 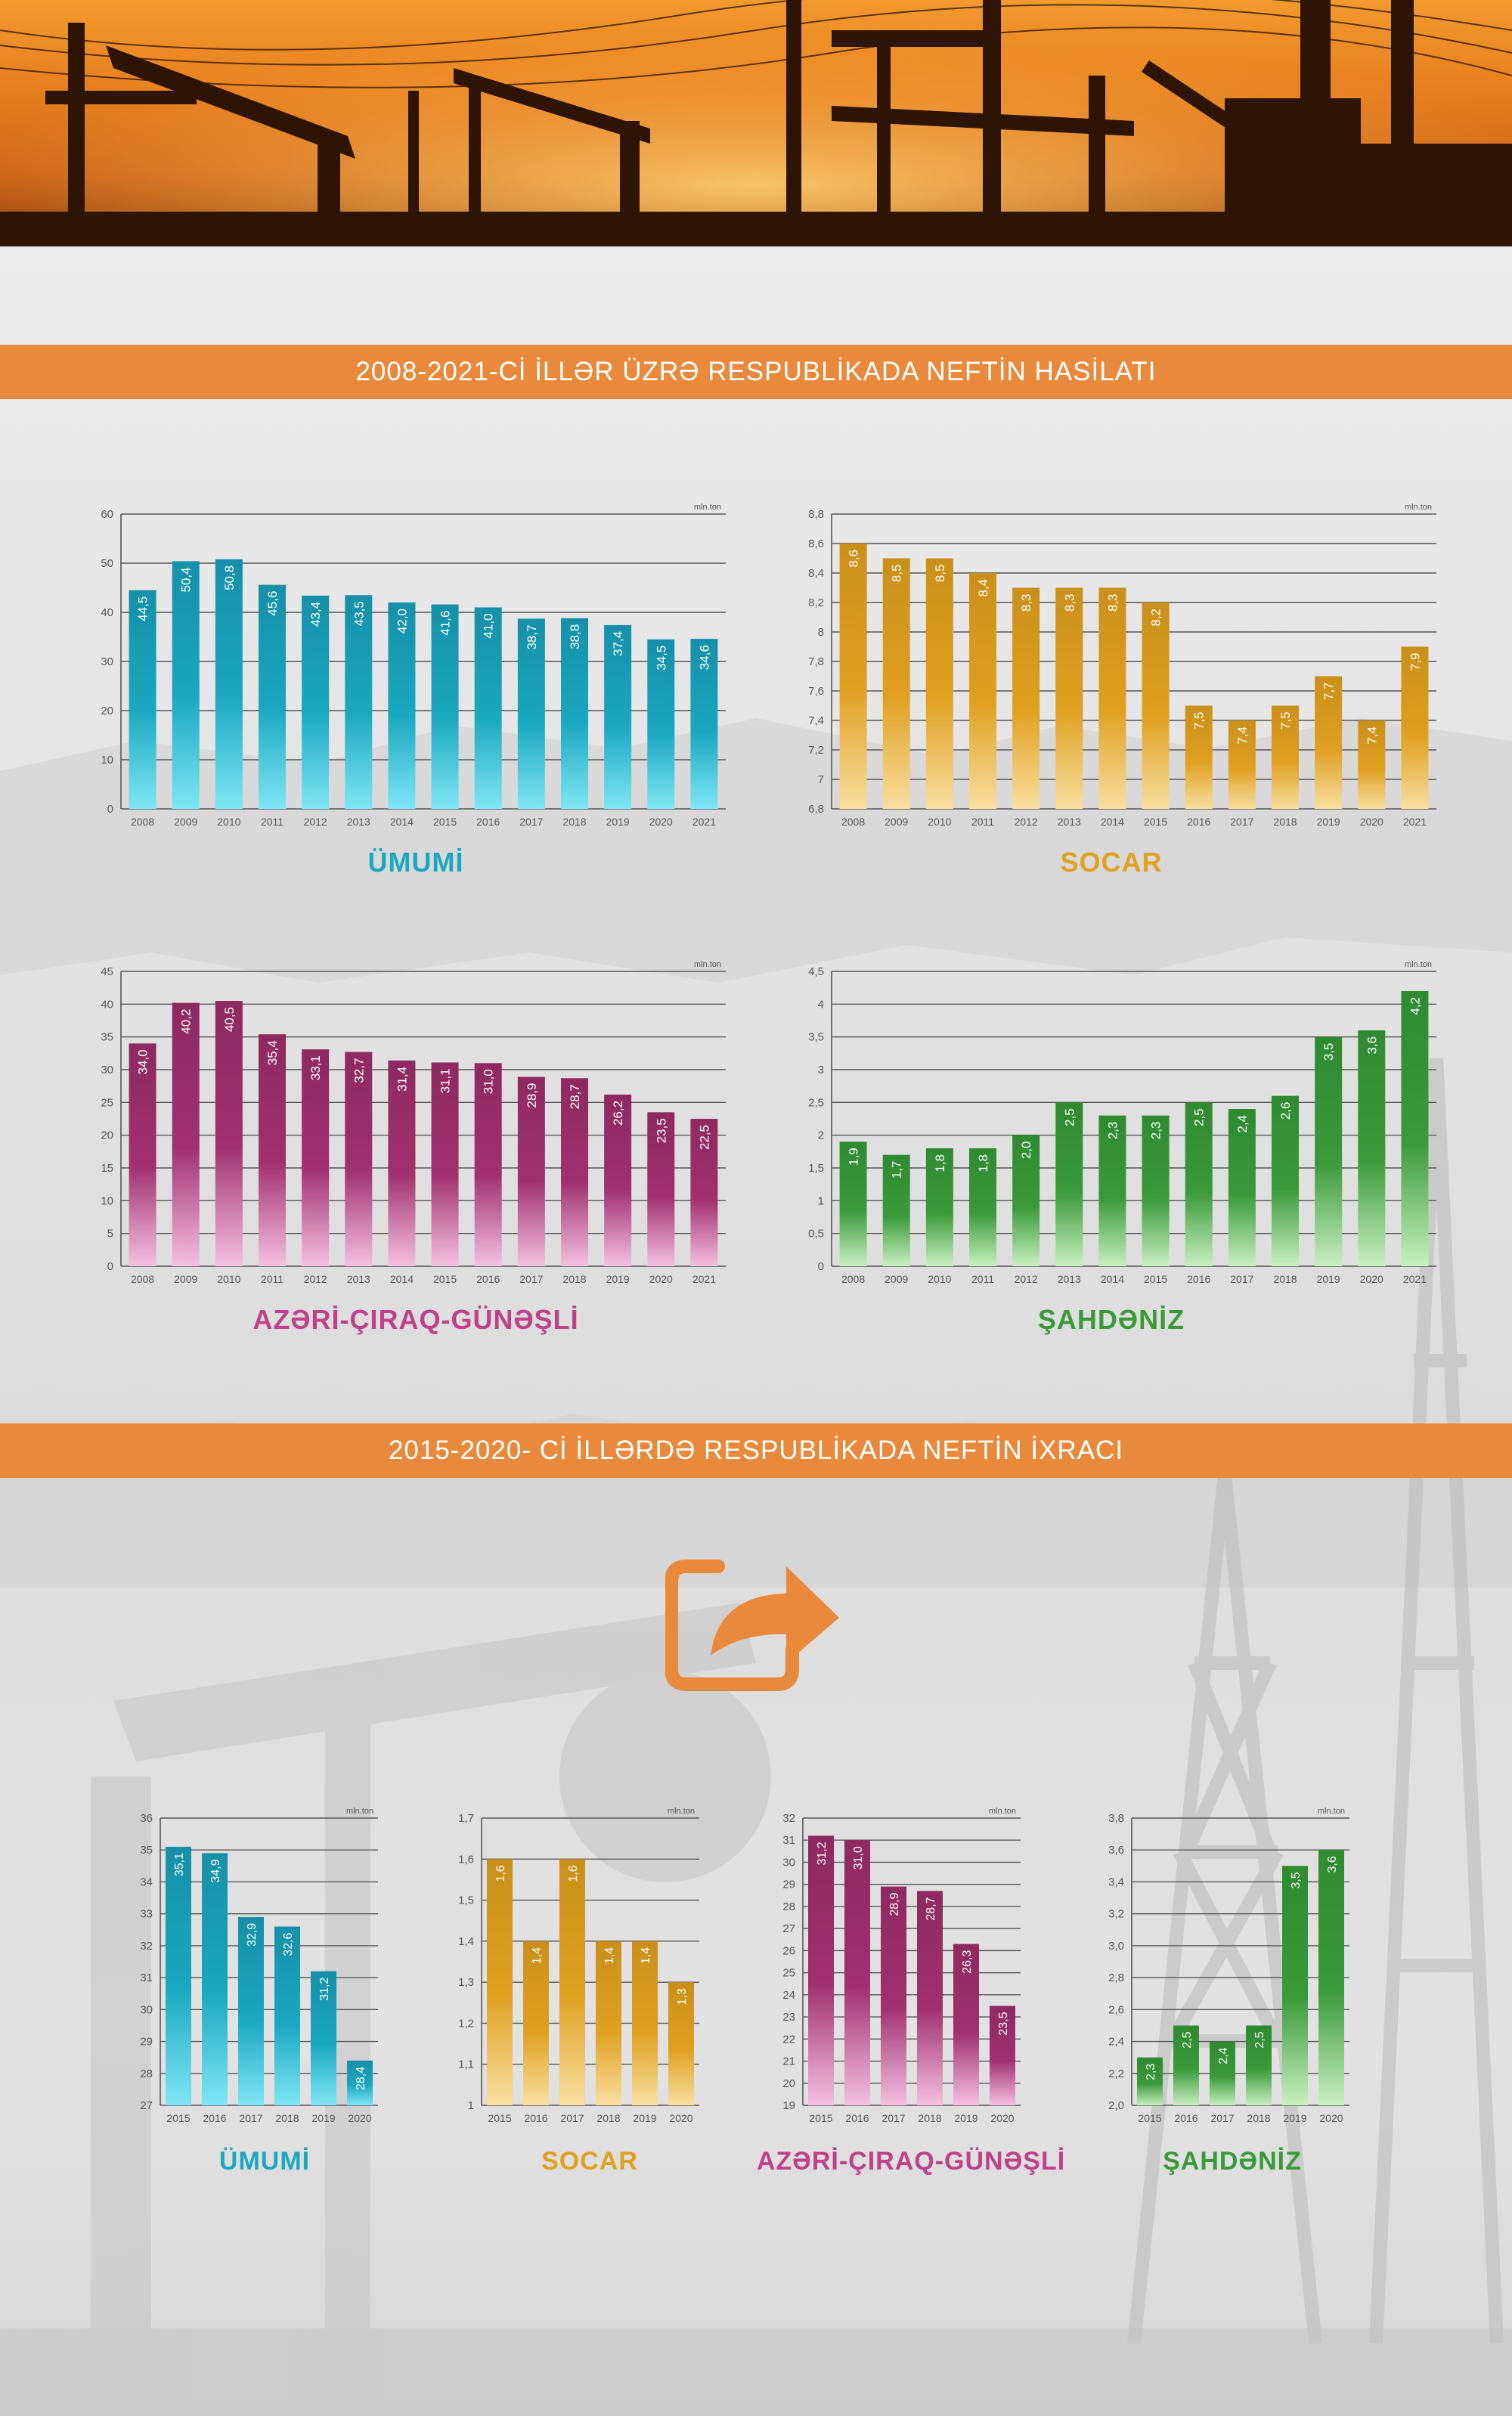 What do you see at coordinates (752, 1625) in the screenshot?
I see `export-share-icon` at bounding box center [752, 1625].